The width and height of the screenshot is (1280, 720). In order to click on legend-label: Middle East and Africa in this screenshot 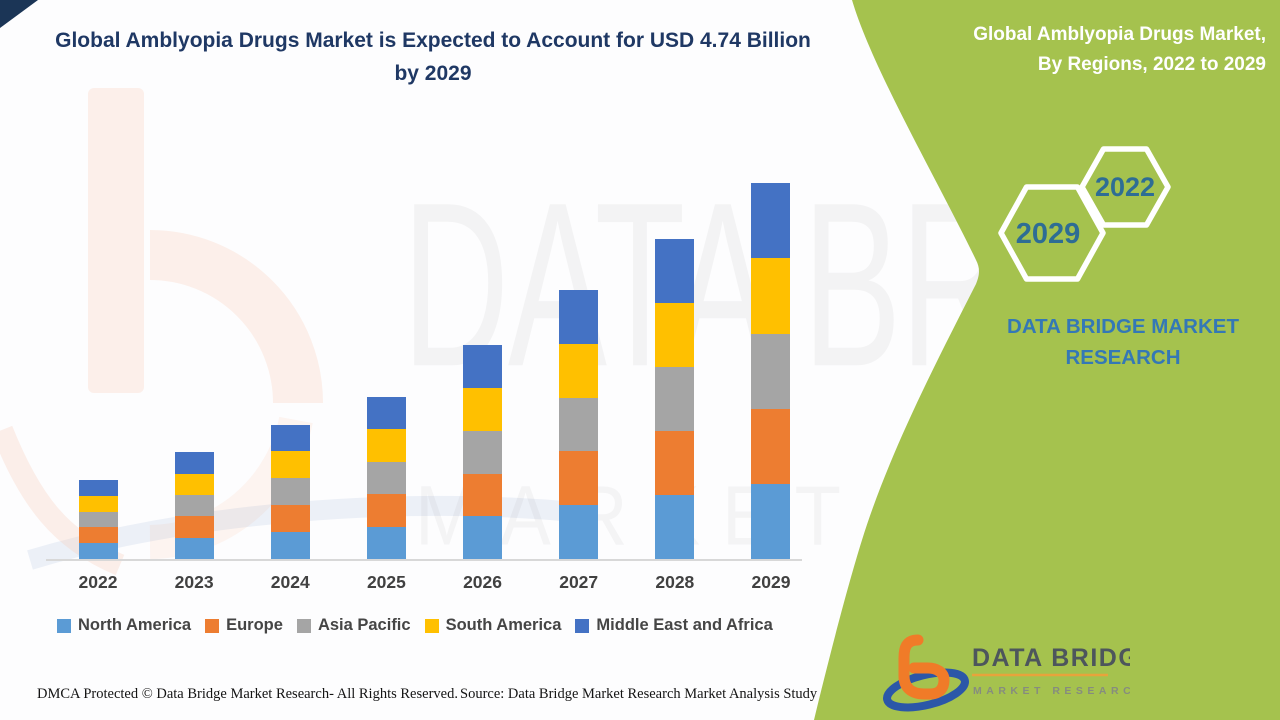, I will do `click(684, 625)`.